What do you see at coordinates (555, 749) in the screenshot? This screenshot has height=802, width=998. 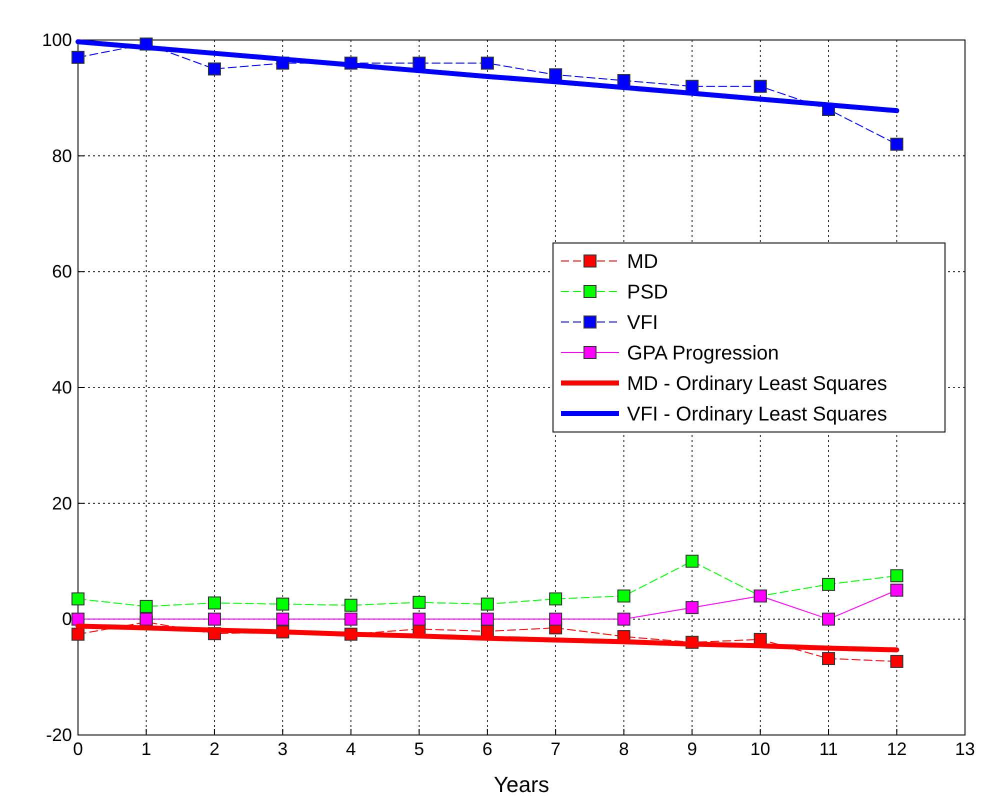 I see `x-tick-label: 7` at bounding box center [555, 749].